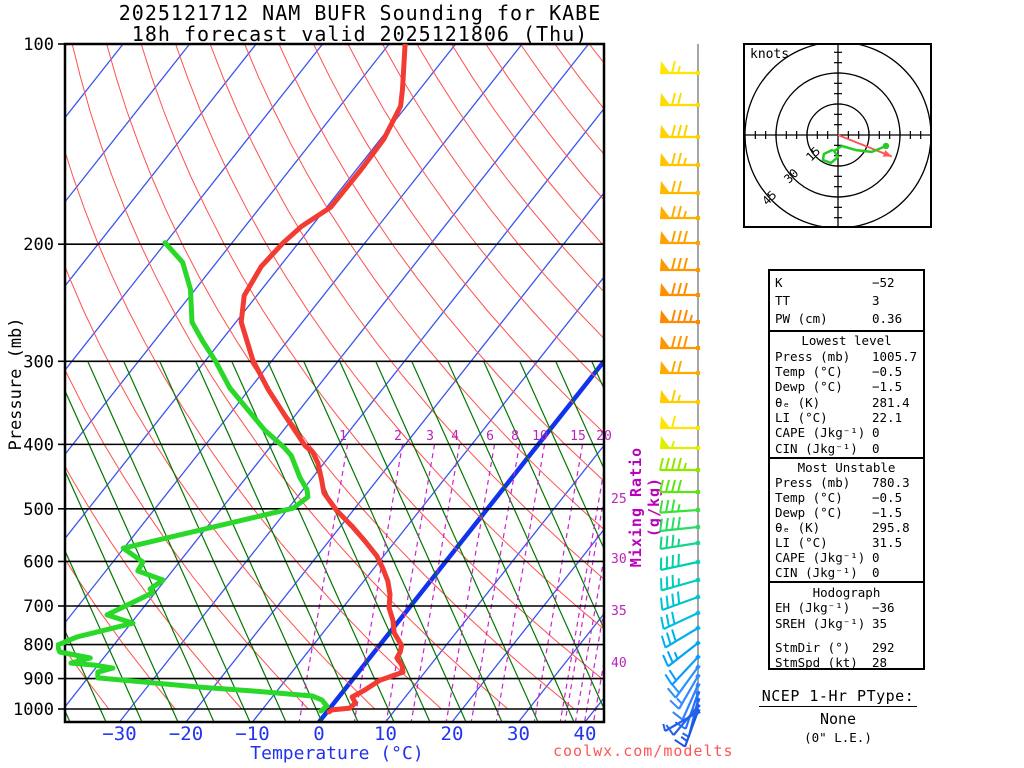 The image size is (1024, 768). I want to click on freezing-isotherm, so click(460, 540).